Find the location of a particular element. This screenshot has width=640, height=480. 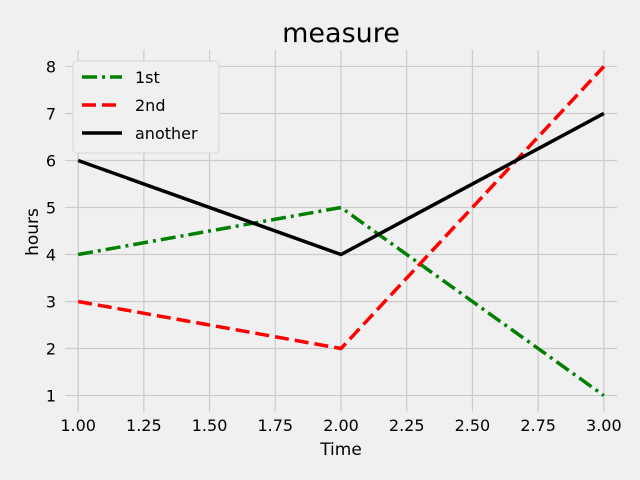

y-axis-label: hours is located at coordinates (33, 232).